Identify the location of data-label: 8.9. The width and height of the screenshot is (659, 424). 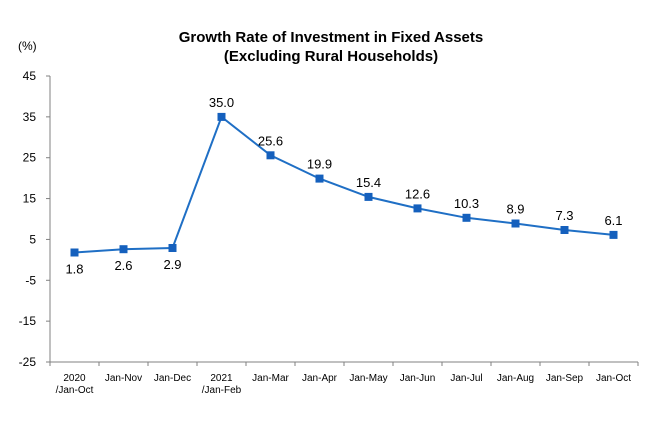
(515, 208).